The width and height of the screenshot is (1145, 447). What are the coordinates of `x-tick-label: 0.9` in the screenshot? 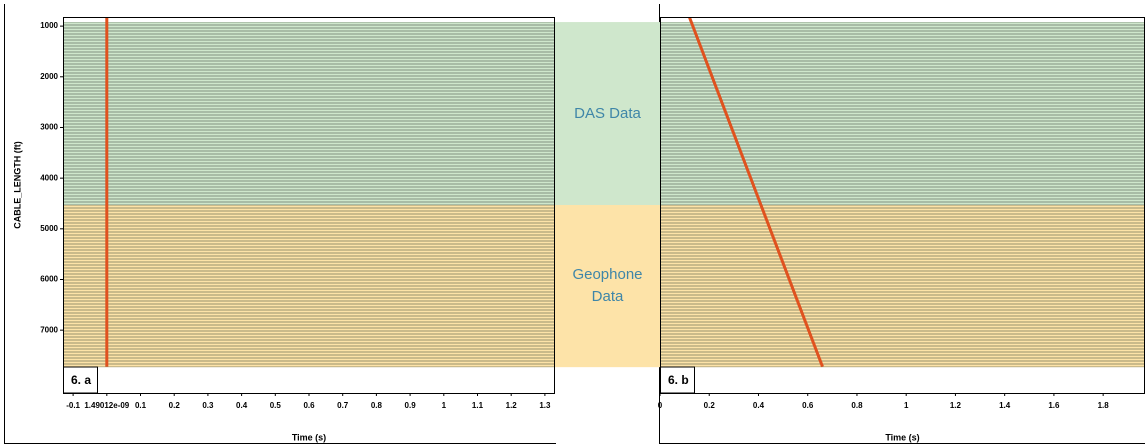 It's located at (411, 405).